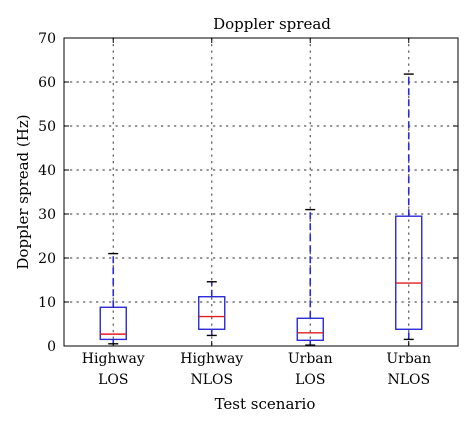  I want to click on y-tick-label: 60, so click(47, 83).